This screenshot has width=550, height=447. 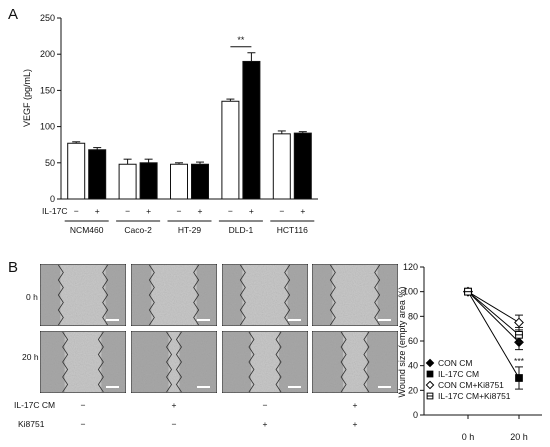 I want to click on y-tick-label: 50, so click(x=50, y=163).